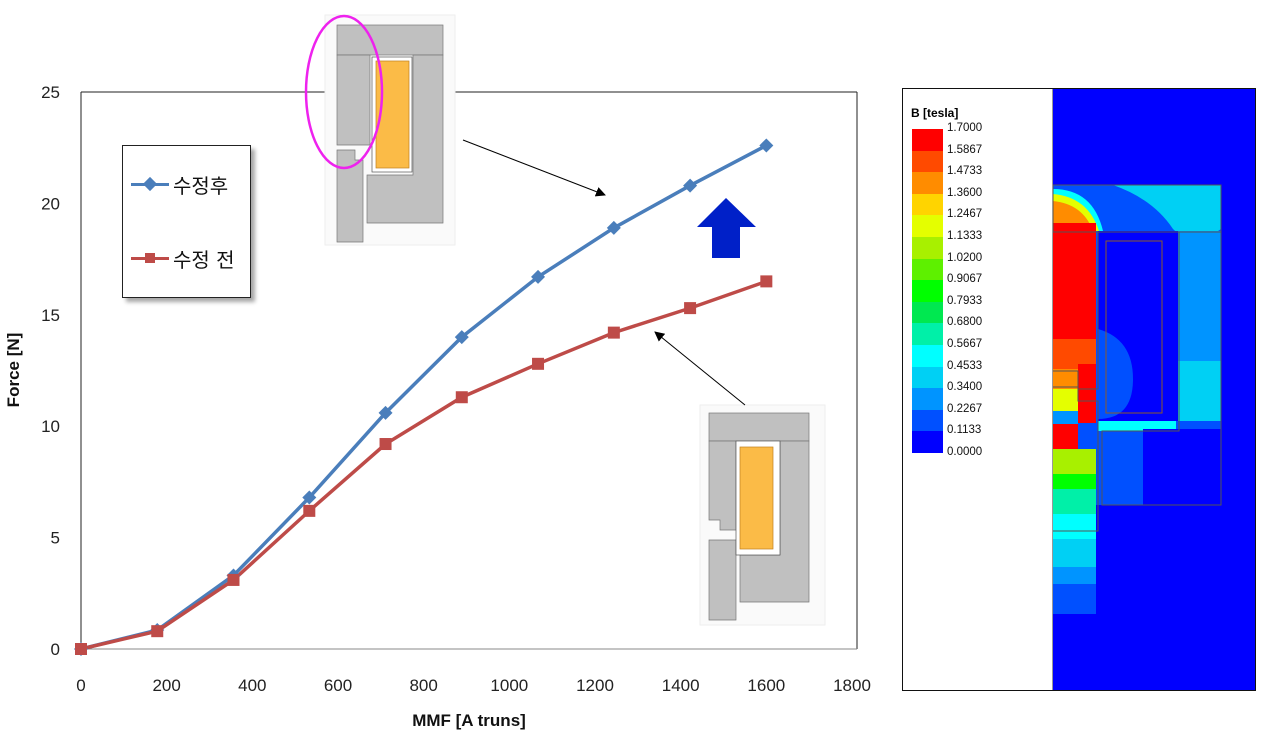 Image resolution: width=1268 pixels, height=740 pixels. I want to click on x-tick-label: 0, so click(80, 685).